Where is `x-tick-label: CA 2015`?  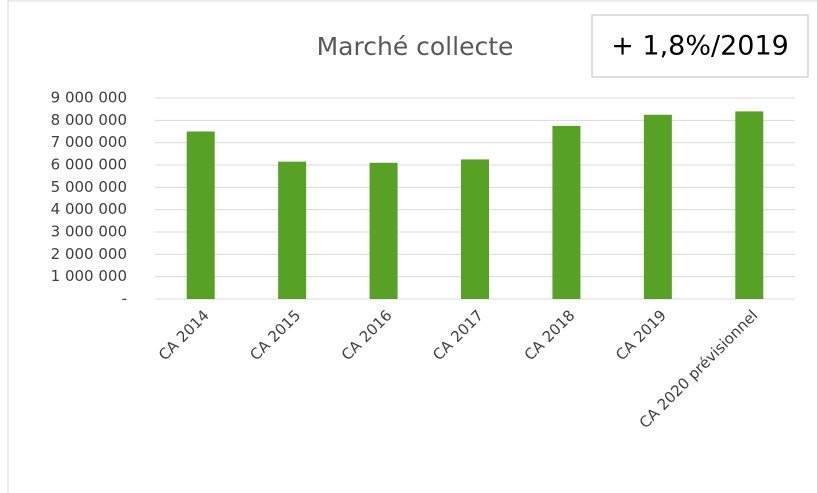 x-tick-label: CA 2015 is located at coordinates (275, 335).